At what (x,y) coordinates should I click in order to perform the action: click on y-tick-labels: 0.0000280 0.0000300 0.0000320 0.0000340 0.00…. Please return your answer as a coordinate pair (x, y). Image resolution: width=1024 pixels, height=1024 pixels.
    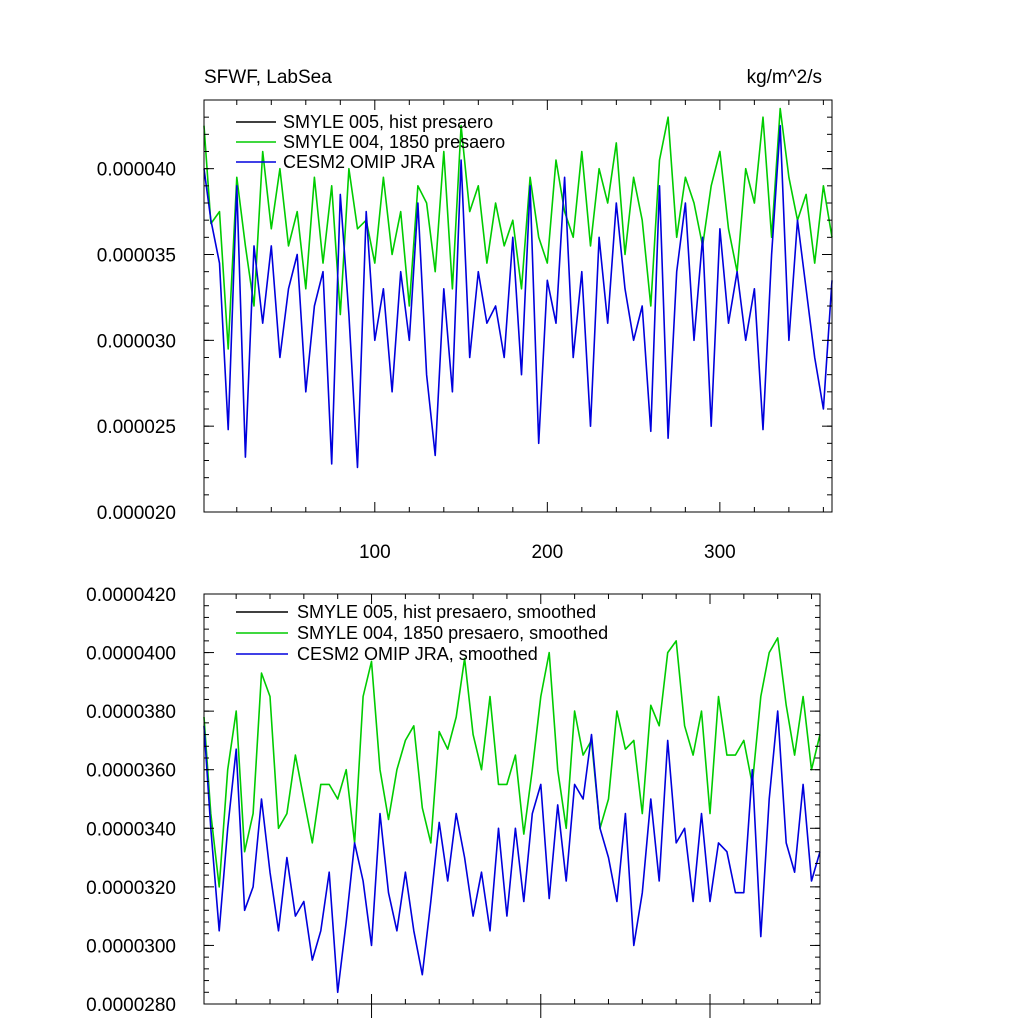
    Looking at the image, I should click on (131, 800).